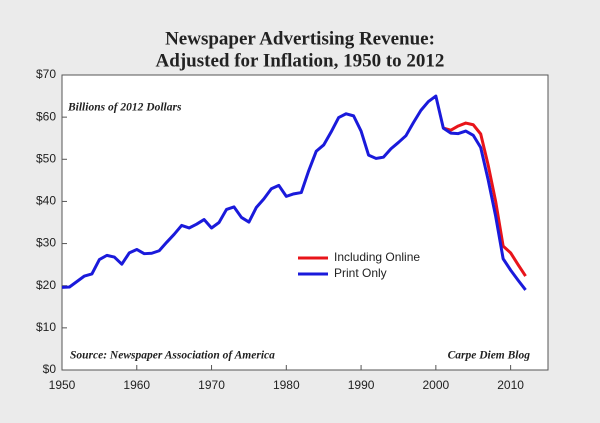  I want to click on annotation: Source: Newspaper Association of America, so click(172, 356).